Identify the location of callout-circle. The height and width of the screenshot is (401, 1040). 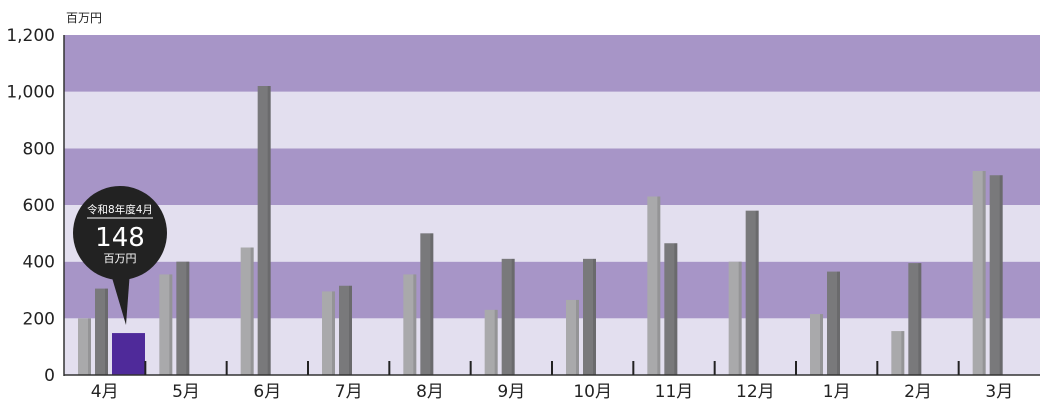
(120, 233).